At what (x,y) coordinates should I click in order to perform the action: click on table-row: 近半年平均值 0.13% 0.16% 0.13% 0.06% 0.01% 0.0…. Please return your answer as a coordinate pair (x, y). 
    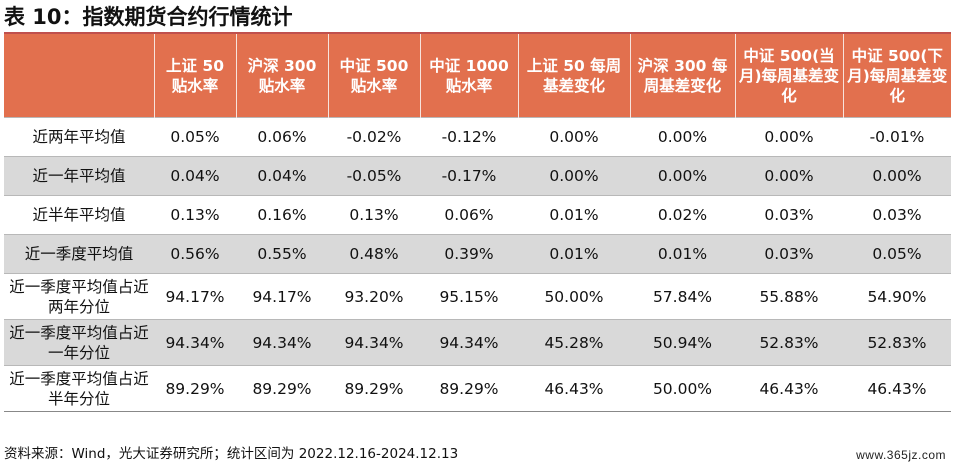
    Looking at the image, I should click on (477, 215).